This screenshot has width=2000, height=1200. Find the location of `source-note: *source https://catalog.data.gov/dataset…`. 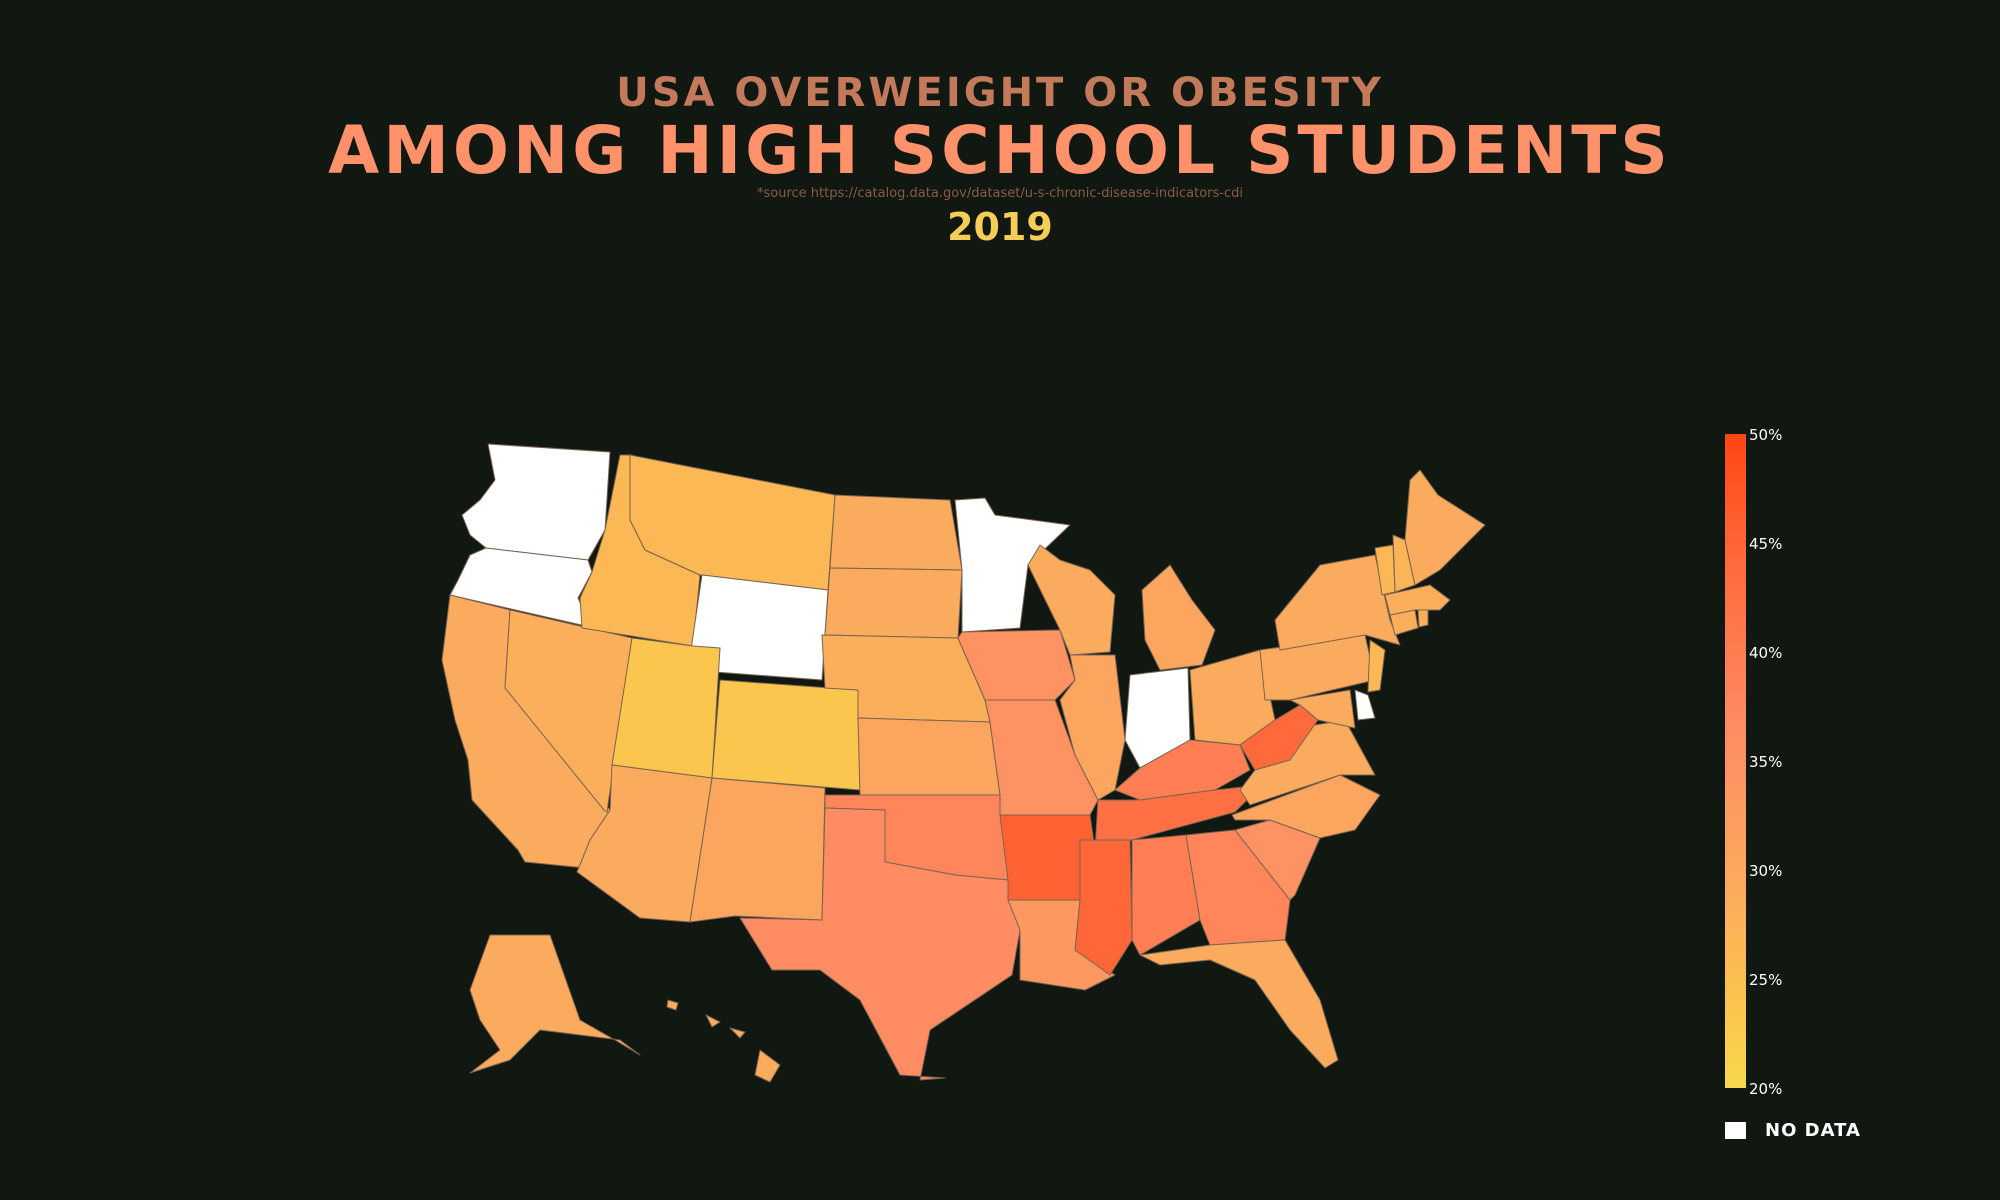

source-note: *source https://catalog.data.gov/dataset… is located at coordinates (1000, 193).